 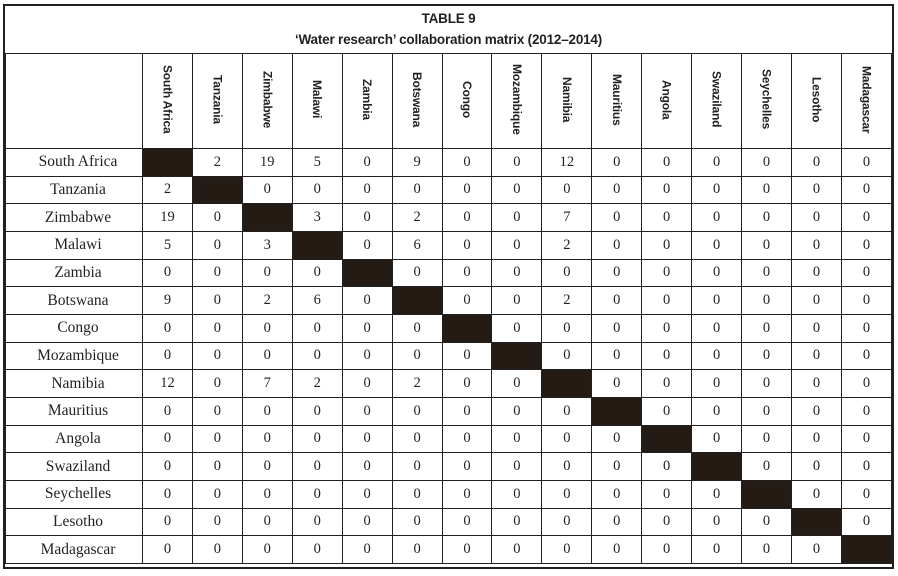 What do you see at coordinates (74, 494) in the screenshot?
I see `row-header-seychelles: Seychelles` at bounding box center [74, 494].